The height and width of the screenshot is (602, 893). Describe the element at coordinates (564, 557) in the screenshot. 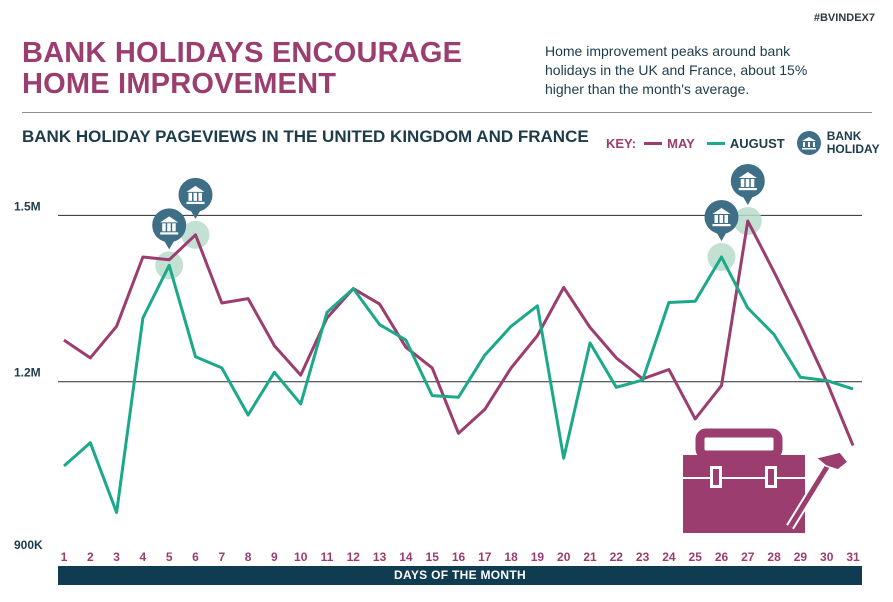

I see `x-tick-label: 20` at that location.